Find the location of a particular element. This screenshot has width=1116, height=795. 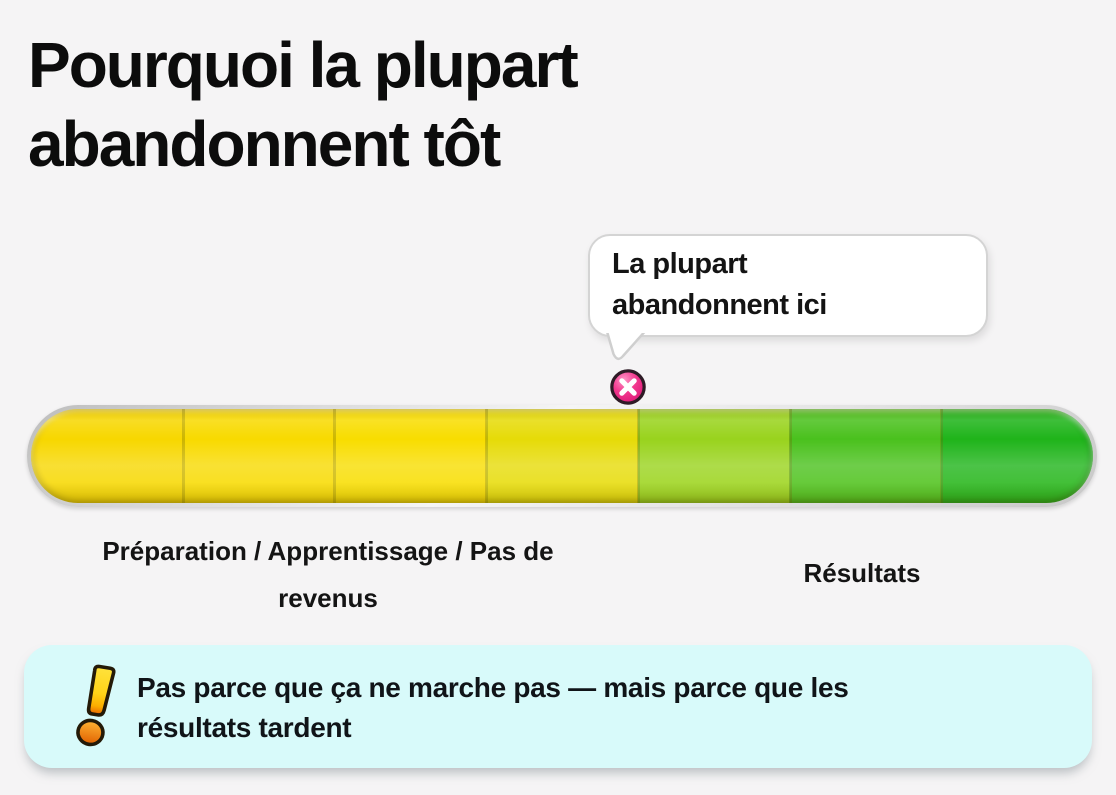

abandon-marker-icon is located at coordinates (628, 387).